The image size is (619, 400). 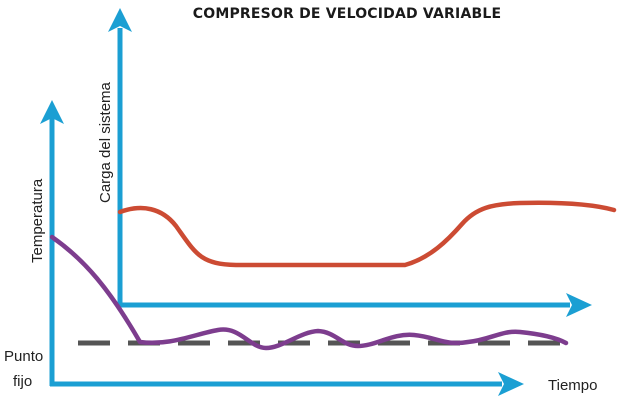 I want to click on temperature-y-arrowhead, so click(x=52, y=112).